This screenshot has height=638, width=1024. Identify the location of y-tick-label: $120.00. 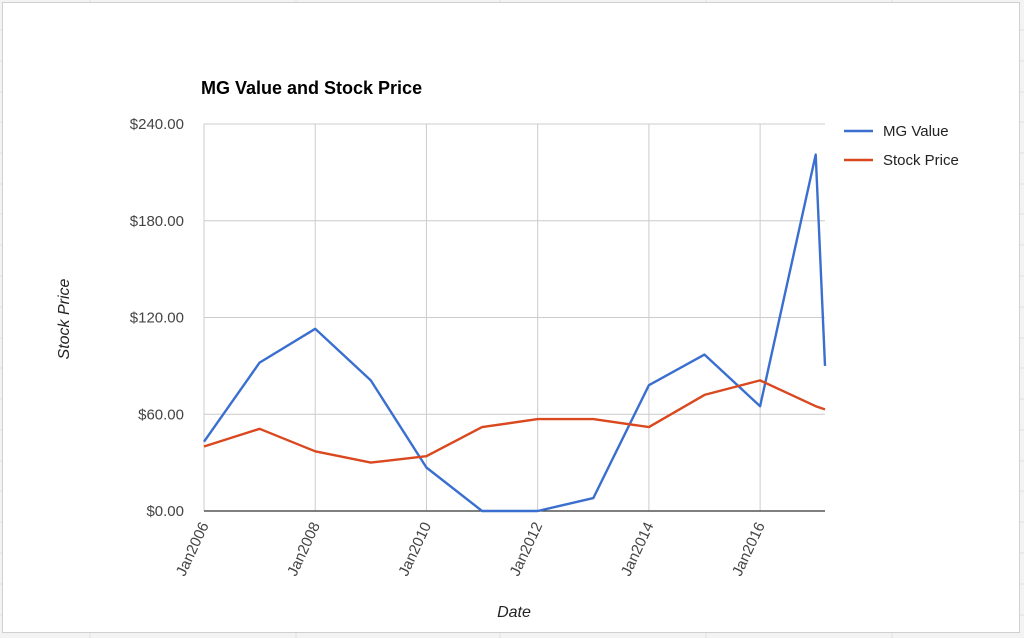
(157, 318).